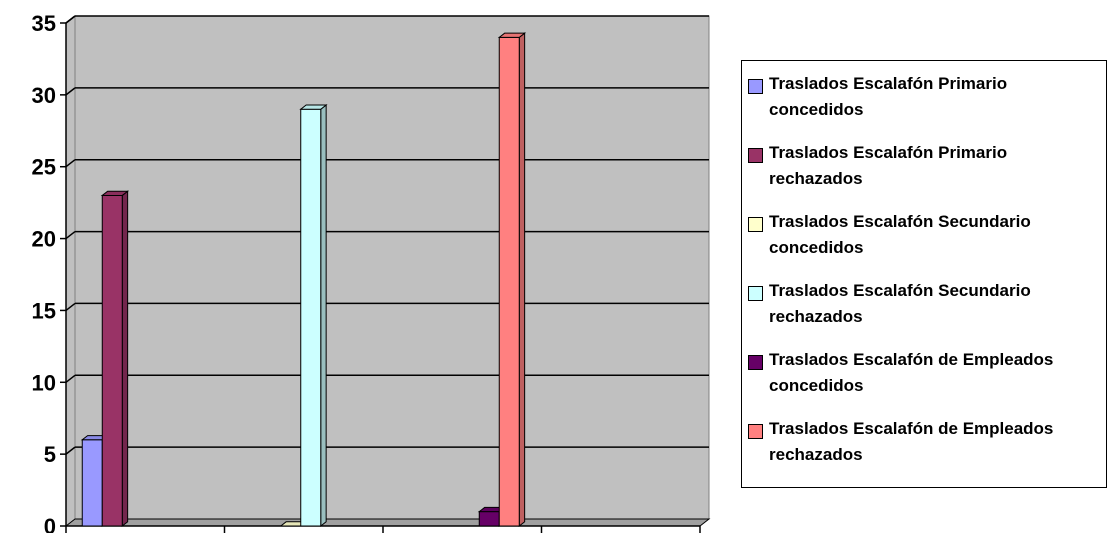 Image resolution: width=1108 pixels, height=533 pixels. Describe the element at coordinates (387, 522) in the screenshot. I see `plot-floor` at that location.